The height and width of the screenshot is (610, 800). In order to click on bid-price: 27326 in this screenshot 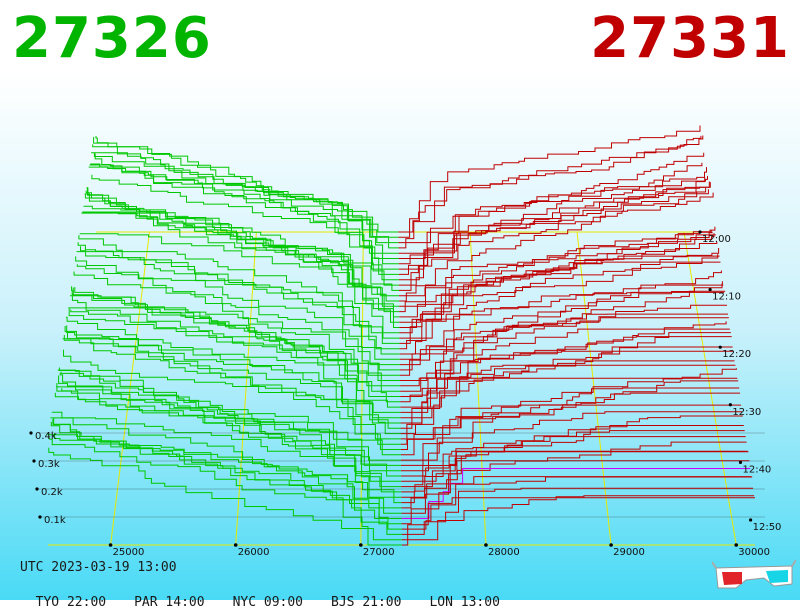, I will do `click(112, 38)`.